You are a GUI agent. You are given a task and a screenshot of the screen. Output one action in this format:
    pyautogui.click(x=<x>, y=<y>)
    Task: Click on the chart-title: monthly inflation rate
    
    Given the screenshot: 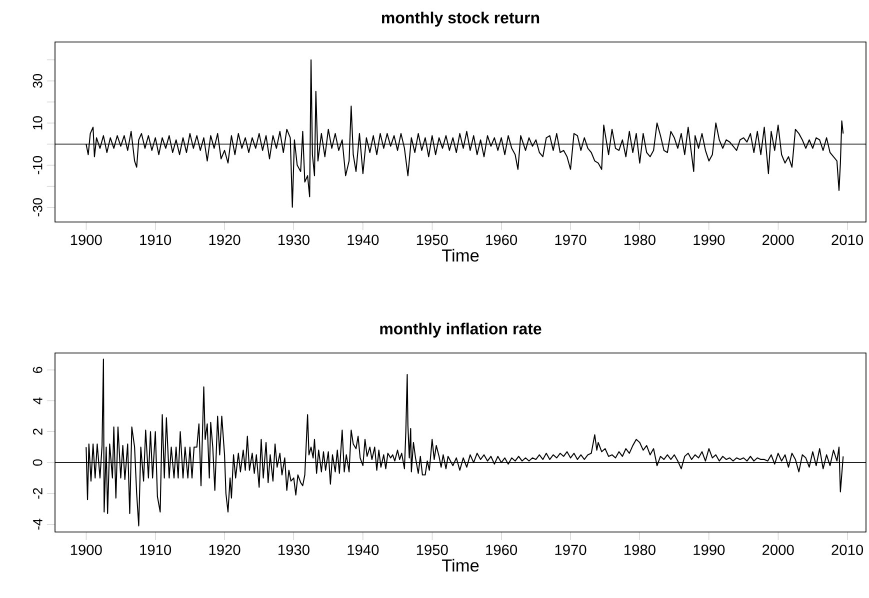 What is the action you would take?
    pyautogui.click(x=461, y=330)
    